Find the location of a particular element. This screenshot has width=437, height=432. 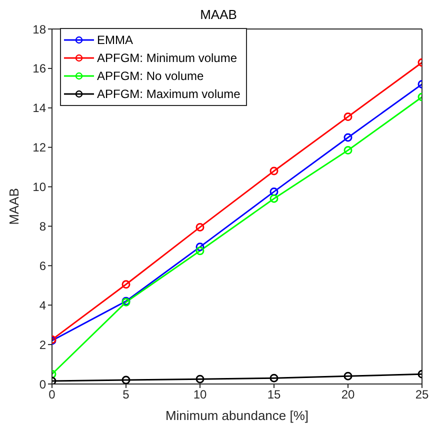

y-tick-label: 6 is located at coordinates (42, 265).